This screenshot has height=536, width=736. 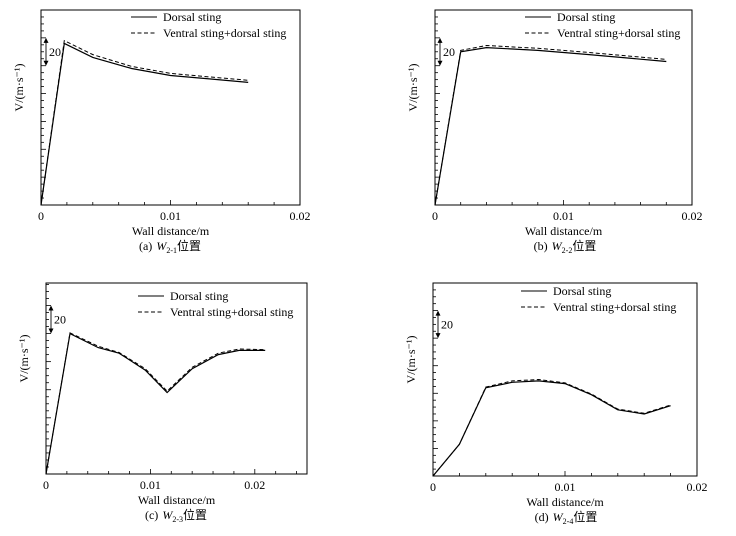 I want to click on caption-label: (b), so click(x=541, y=246).